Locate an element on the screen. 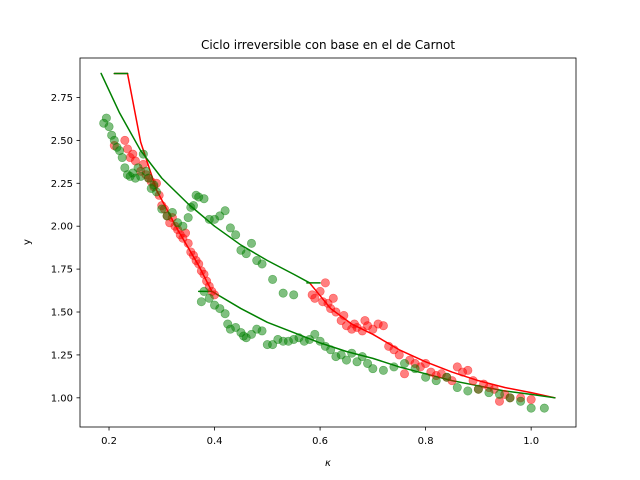 The image size is (640, 480). x-axis-label: κ is located at coordinates (328, 463).